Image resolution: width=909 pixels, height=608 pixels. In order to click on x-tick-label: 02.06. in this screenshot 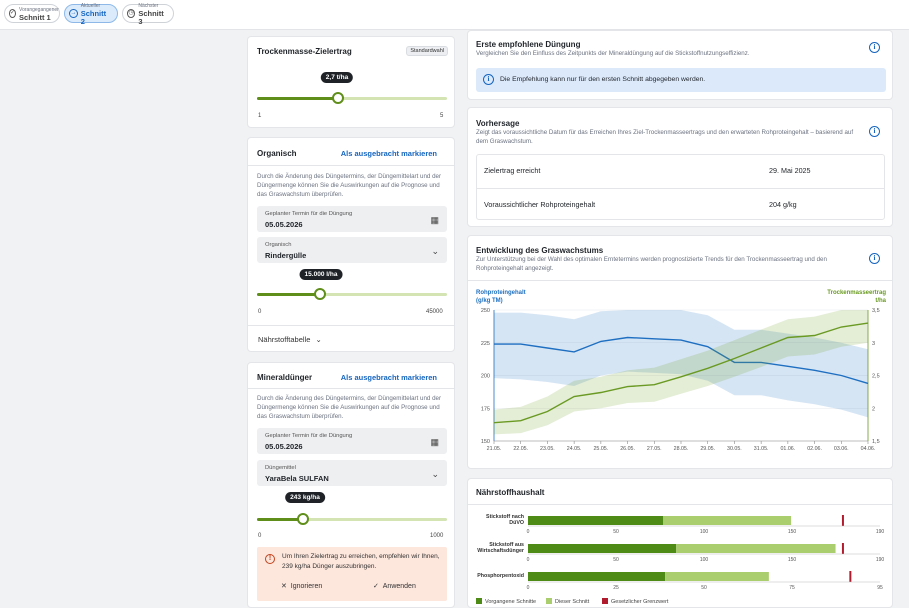, I will do `click(814, 449)`.